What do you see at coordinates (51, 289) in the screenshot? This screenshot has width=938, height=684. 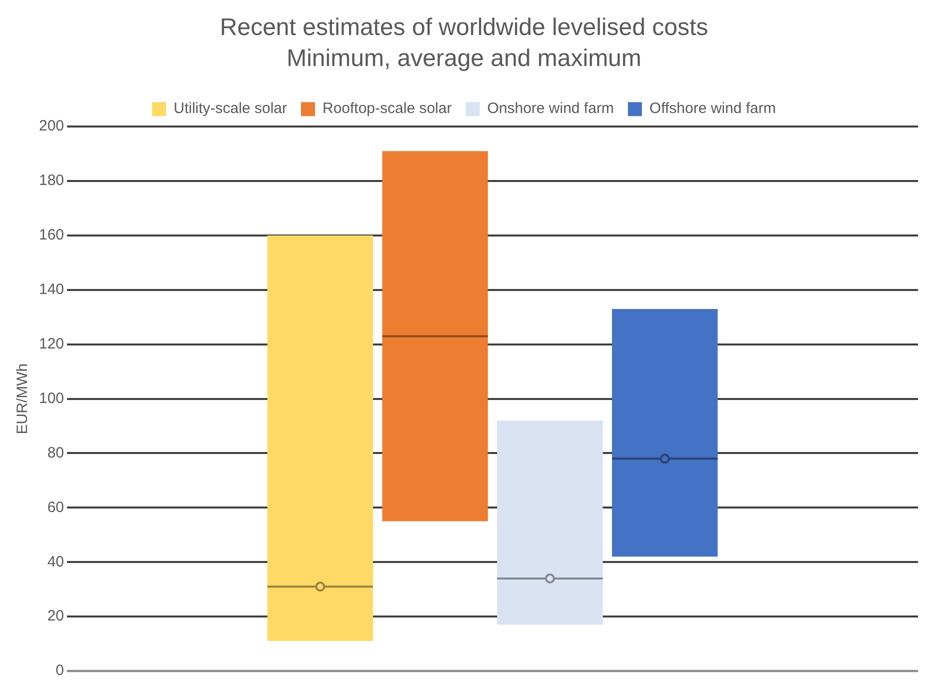 I see `y-tick-label: 140` at bounding box center [51, 289].